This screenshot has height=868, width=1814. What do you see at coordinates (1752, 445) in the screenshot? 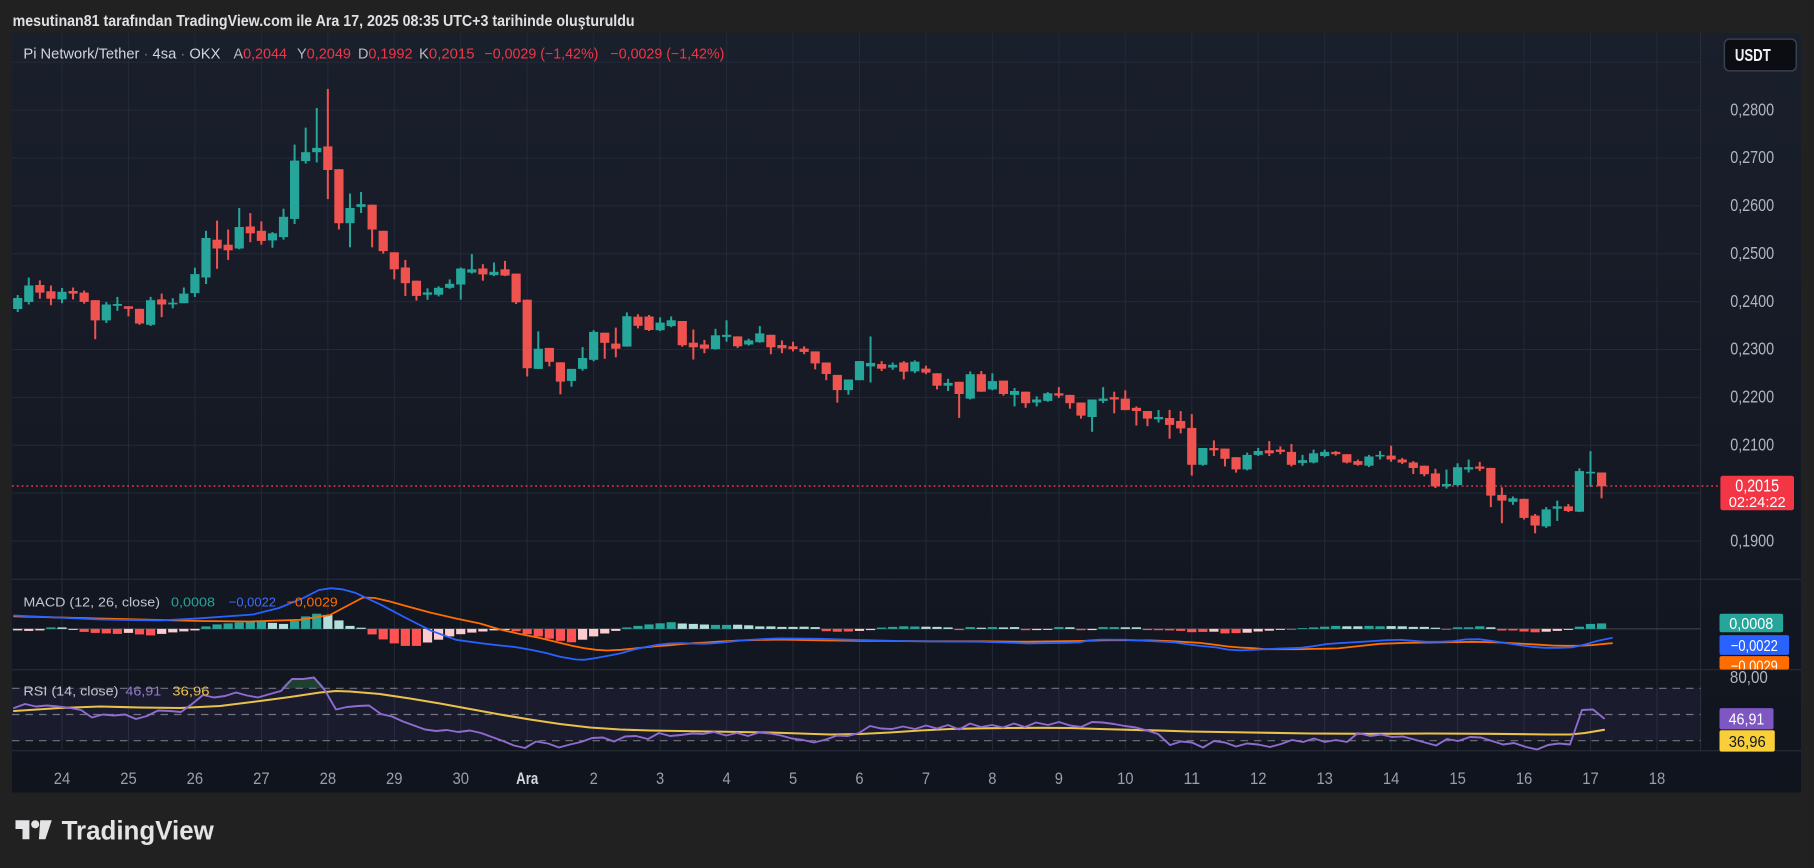
I see `svg-text: 0,2100` at bounding box center [1752, 445].